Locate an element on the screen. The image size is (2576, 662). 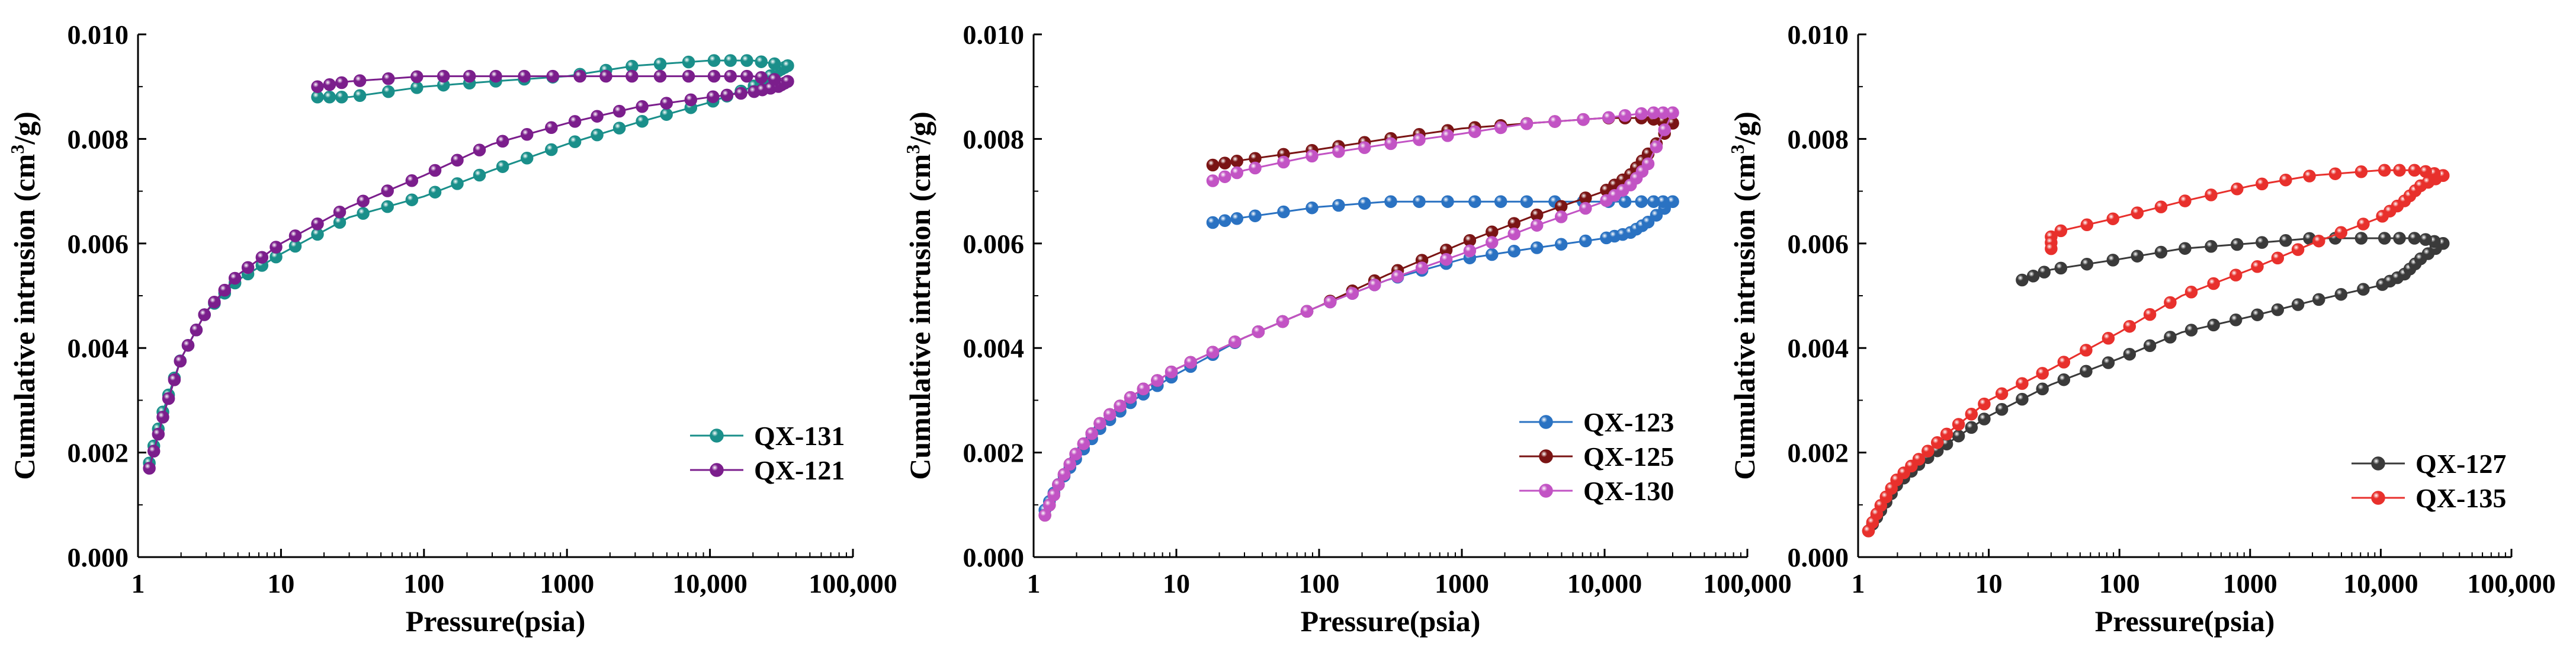
x-tick-label: 1 is located at coordinates (1858, 583).